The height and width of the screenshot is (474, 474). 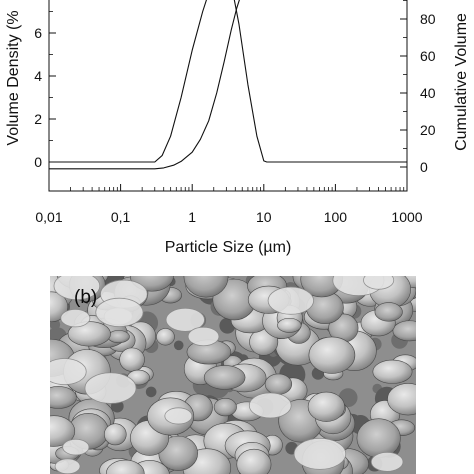 I want to click on x-tick-label: 100, so click(x=336, y=217).